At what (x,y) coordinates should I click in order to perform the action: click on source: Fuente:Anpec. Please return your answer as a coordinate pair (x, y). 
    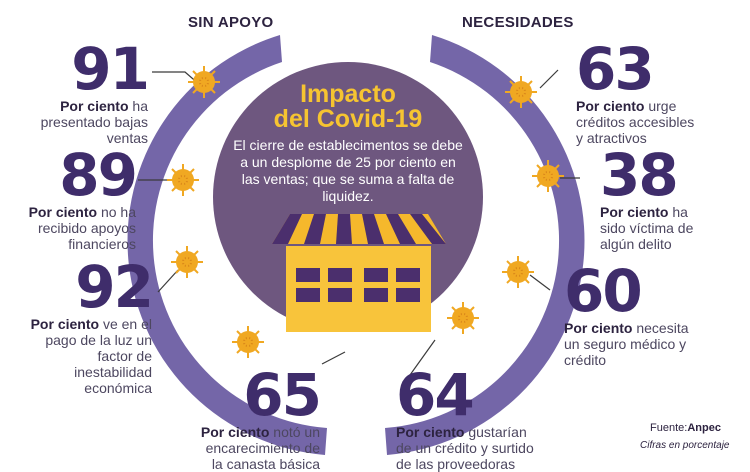
    Looking at the image, I should click on (685, 428).